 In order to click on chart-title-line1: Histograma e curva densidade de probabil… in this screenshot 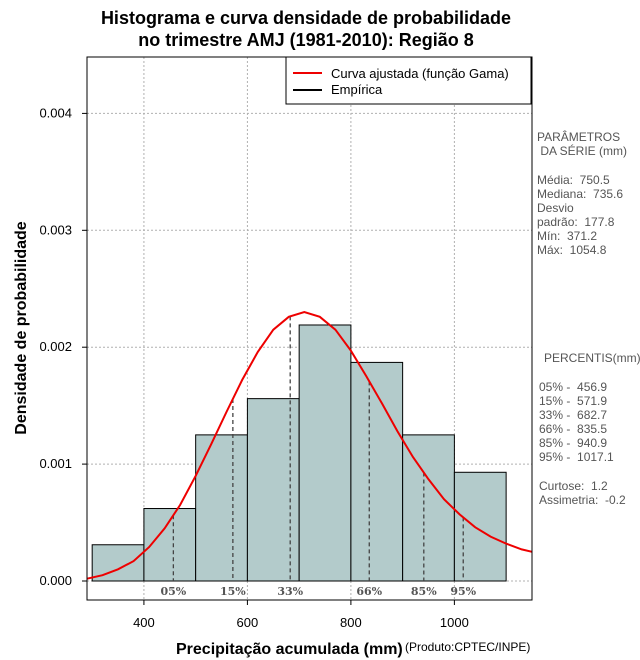, I will do `click(306, 18)`.